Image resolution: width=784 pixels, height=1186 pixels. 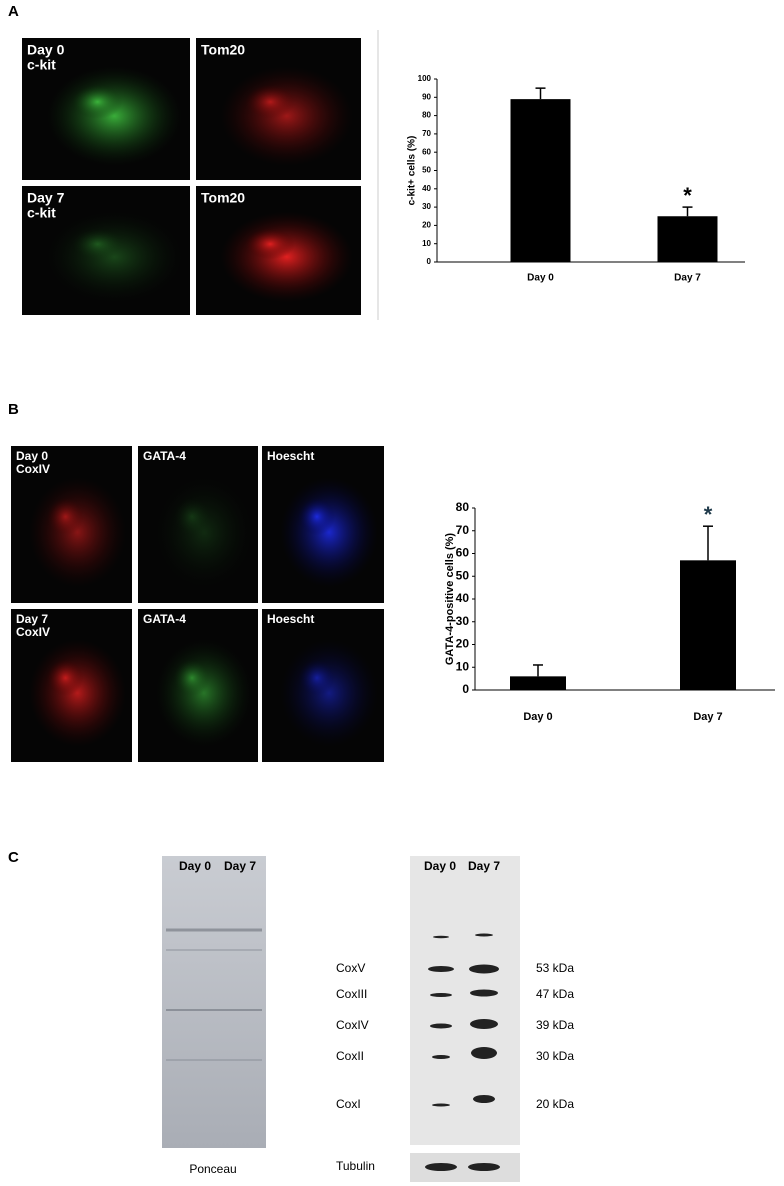 What do you see at coordinates (13, 11) in the screenshot?
I see `panel-label: A` at bounding box center [13, 11].